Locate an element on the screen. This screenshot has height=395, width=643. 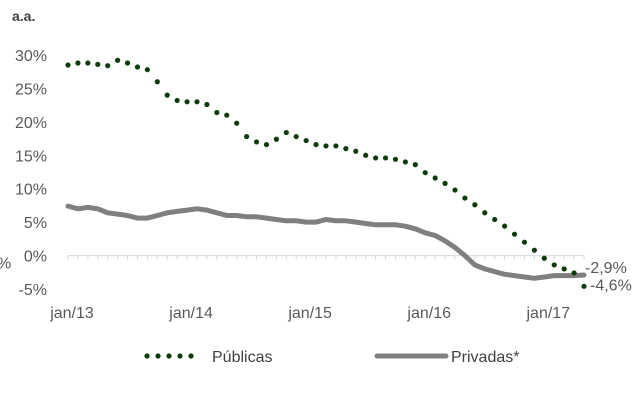
truncated-label: % is located at coordinates (5, 264).